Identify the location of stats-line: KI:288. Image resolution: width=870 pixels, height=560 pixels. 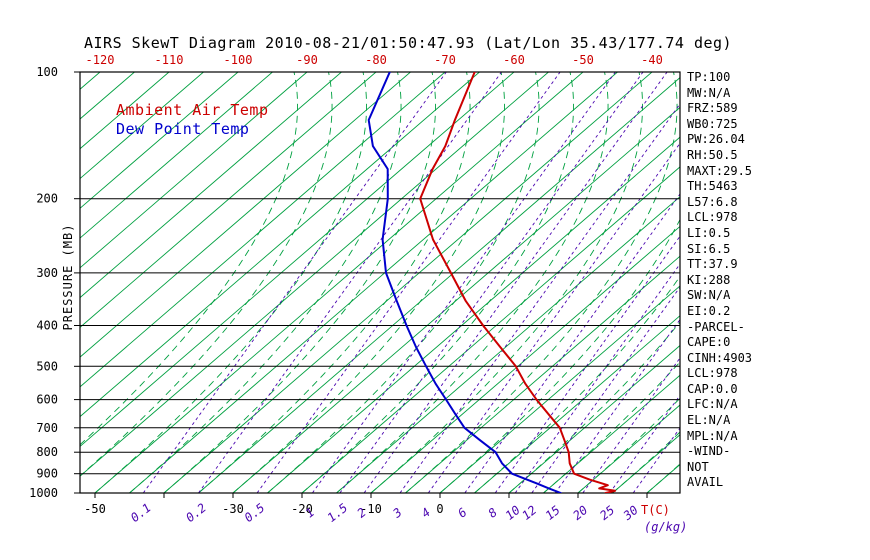
(709, 279).